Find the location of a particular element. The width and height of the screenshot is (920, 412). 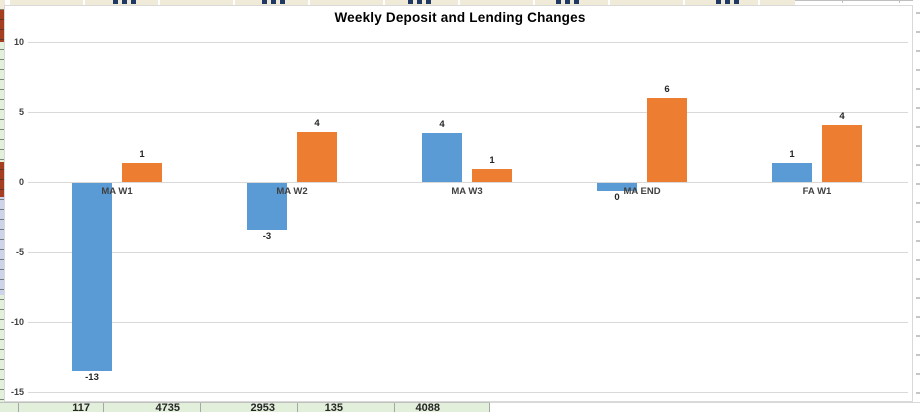

top-row-sliver is located at coordinates (402, 2).